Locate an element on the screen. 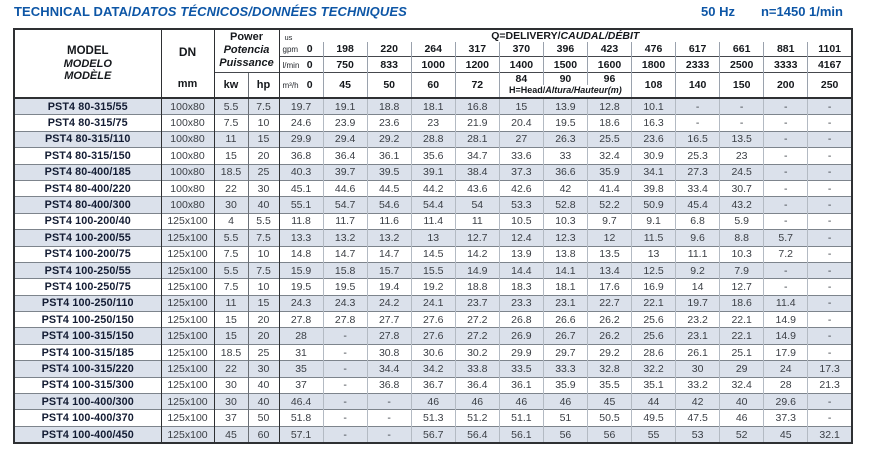 The image size is (869, 453). delivery-label-en: Q=DELIVERY/ is located at coordinates (526, 36).